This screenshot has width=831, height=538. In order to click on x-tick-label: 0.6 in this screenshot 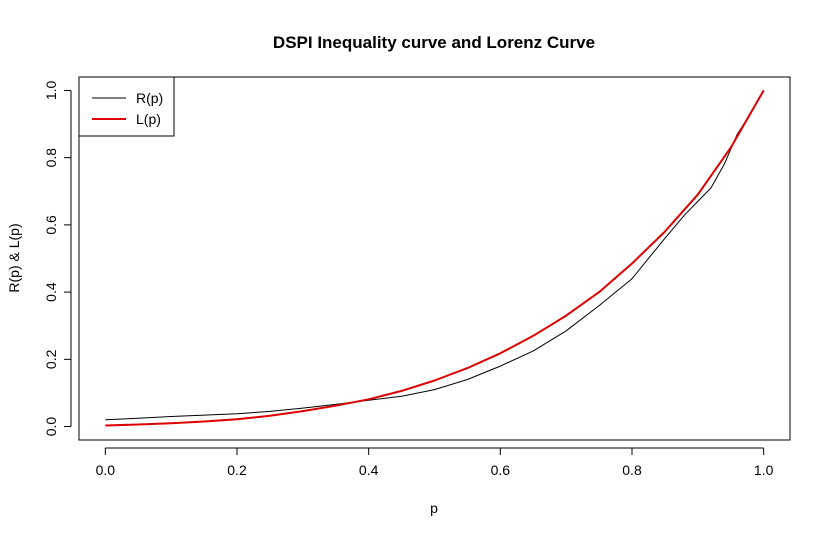, I will do `click(501, 470)`.